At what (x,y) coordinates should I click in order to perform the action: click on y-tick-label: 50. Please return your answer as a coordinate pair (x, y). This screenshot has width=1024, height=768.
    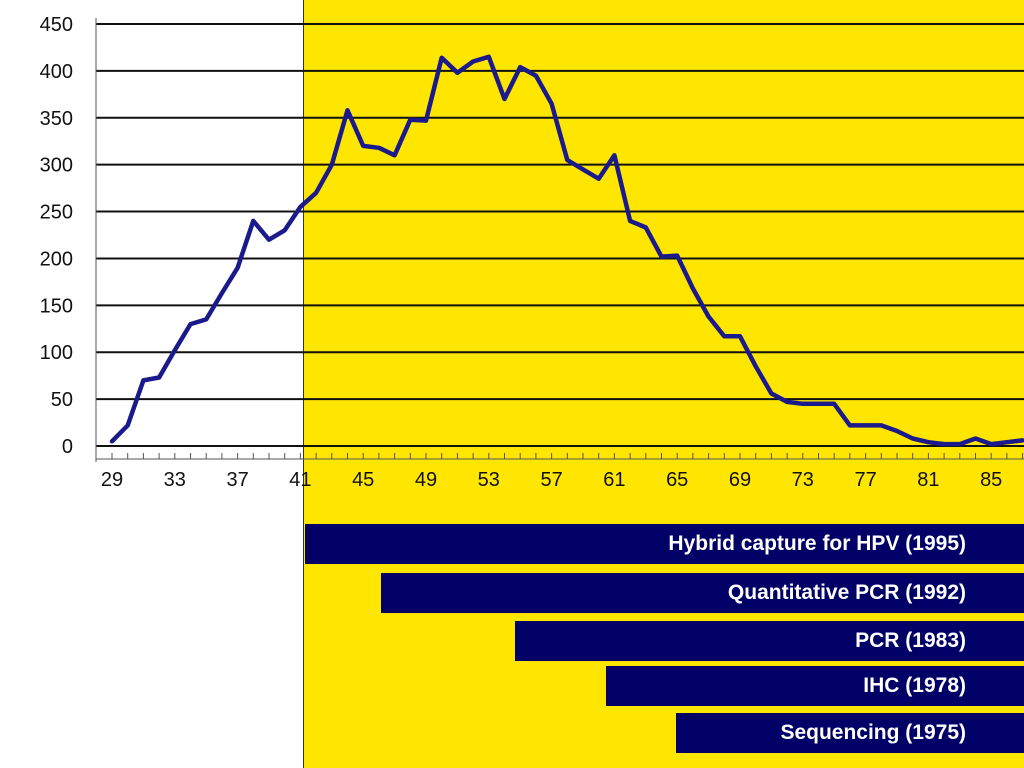
    Looking at the image, I should click on (62, 400).